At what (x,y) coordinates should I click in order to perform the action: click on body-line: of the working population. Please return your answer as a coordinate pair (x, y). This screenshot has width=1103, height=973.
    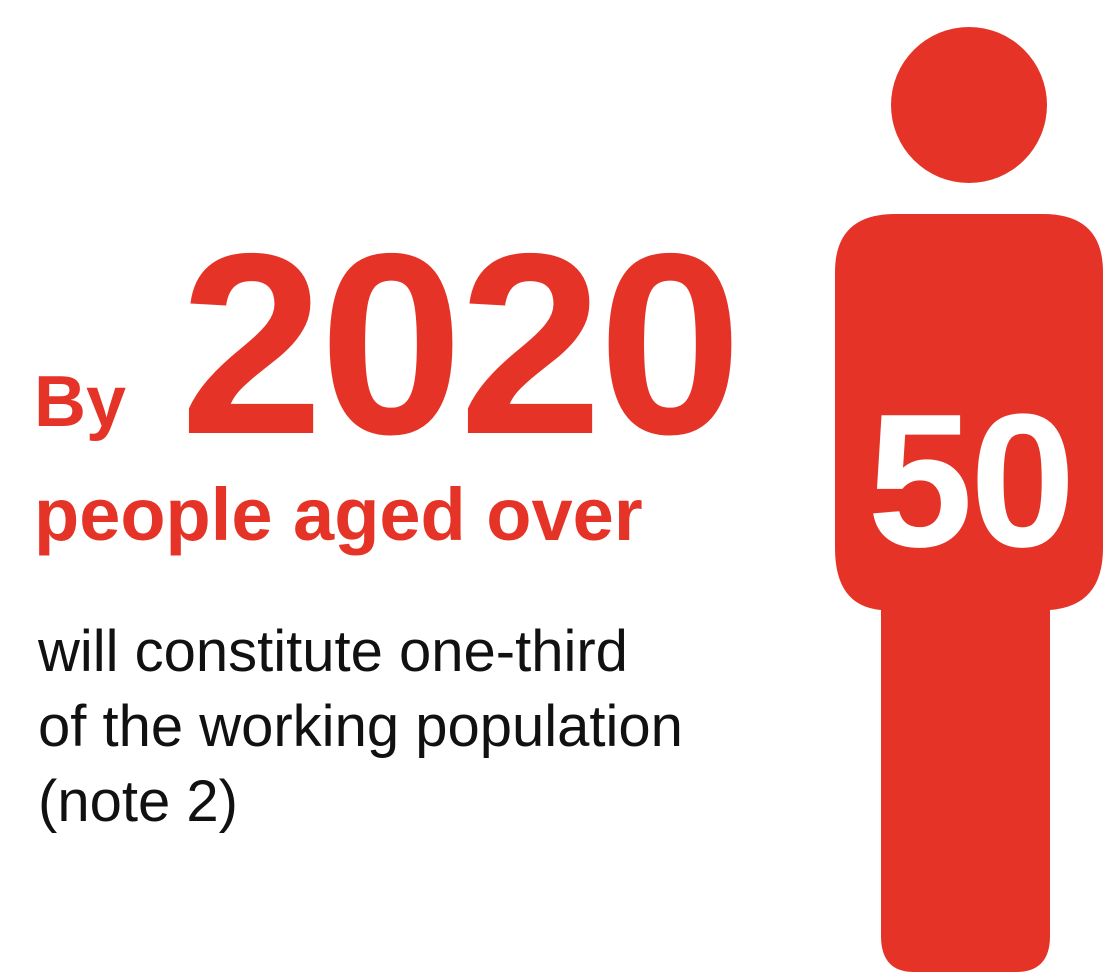
    Looking at the image, I should click on (360, 726).